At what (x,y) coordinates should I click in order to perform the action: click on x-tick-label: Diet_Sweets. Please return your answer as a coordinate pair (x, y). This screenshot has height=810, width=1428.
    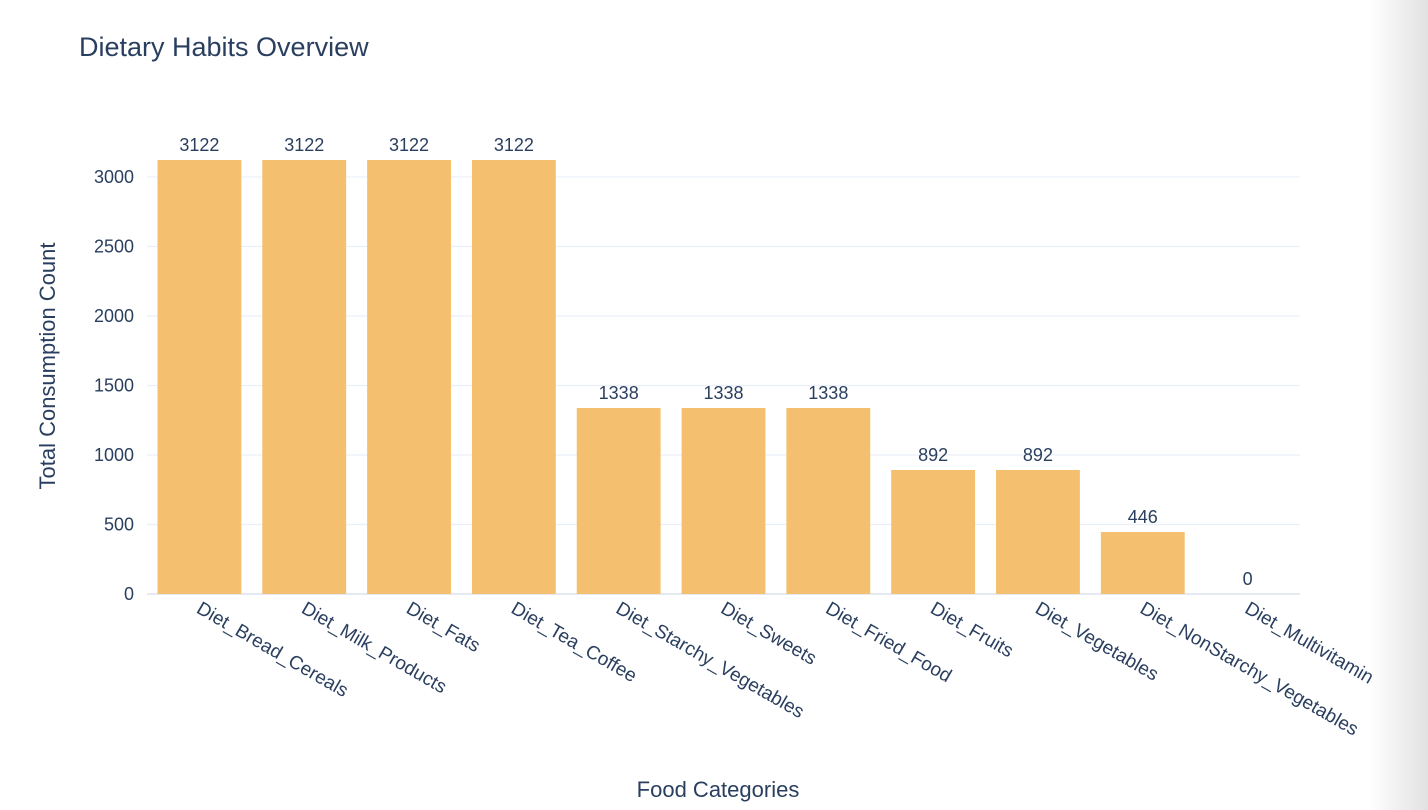
    Looking at the image, I should click on (768, 634).